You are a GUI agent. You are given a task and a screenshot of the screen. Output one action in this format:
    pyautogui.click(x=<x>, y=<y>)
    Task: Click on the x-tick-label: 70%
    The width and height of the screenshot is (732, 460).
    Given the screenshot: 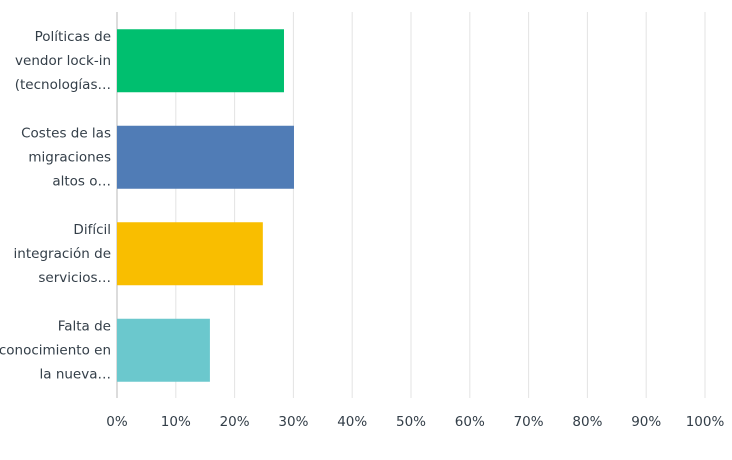 What is the action you would take?
    pyautogui.click(x=529, y=422)
    